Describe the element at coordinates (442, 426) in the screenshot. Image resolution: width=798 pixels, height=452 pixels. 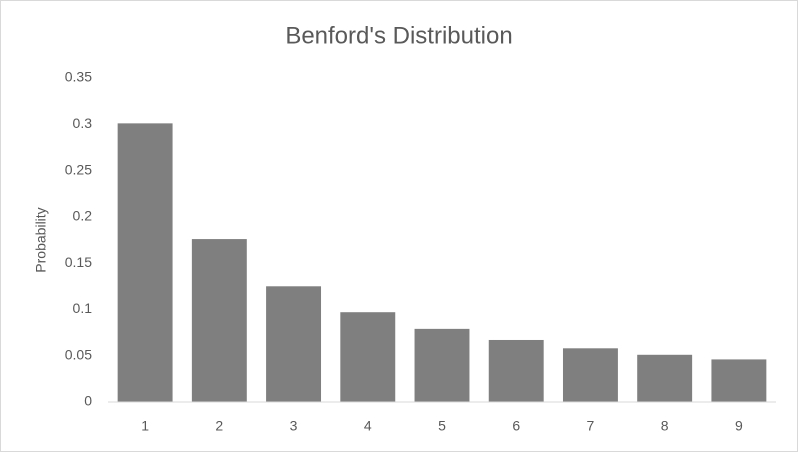
I see `x-tick-label: 5` at that location.